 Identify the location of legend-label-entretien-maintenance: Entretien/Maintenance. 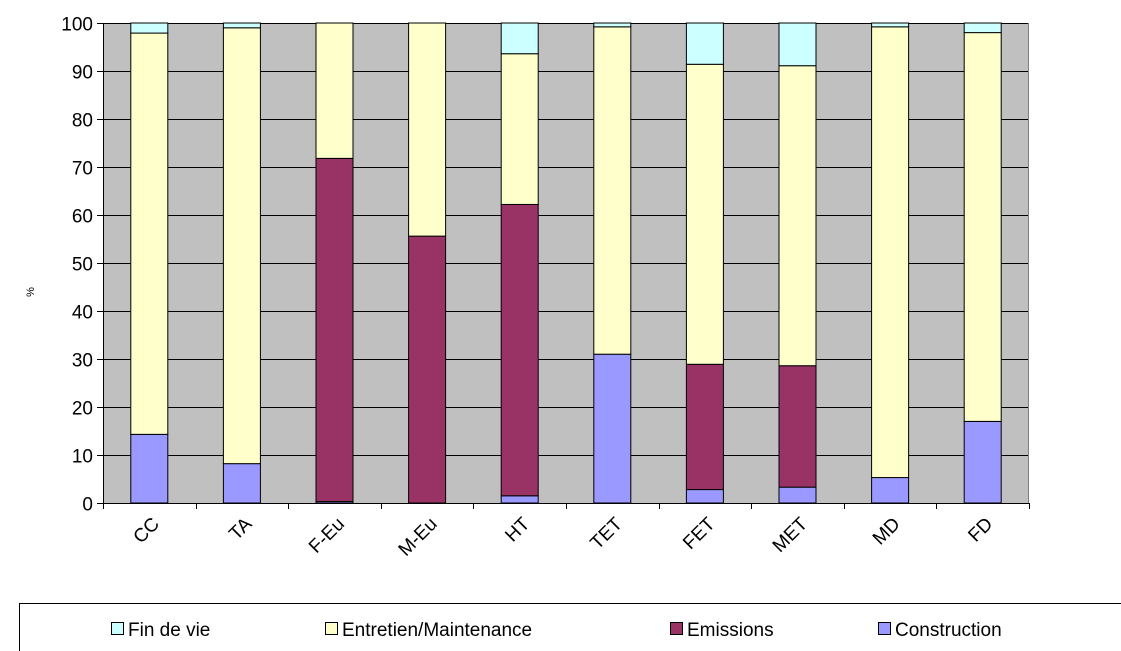
(437, 630).